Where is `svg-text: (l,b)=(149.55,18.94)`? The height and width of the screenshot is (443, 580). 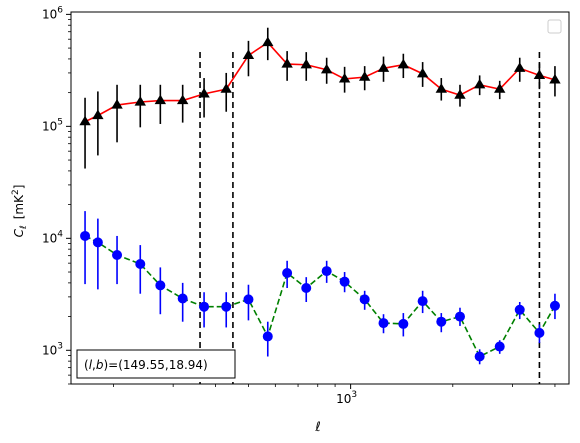 svg-text: (l,b)=(149.55,18.94) is located at coordinates (146, 365).